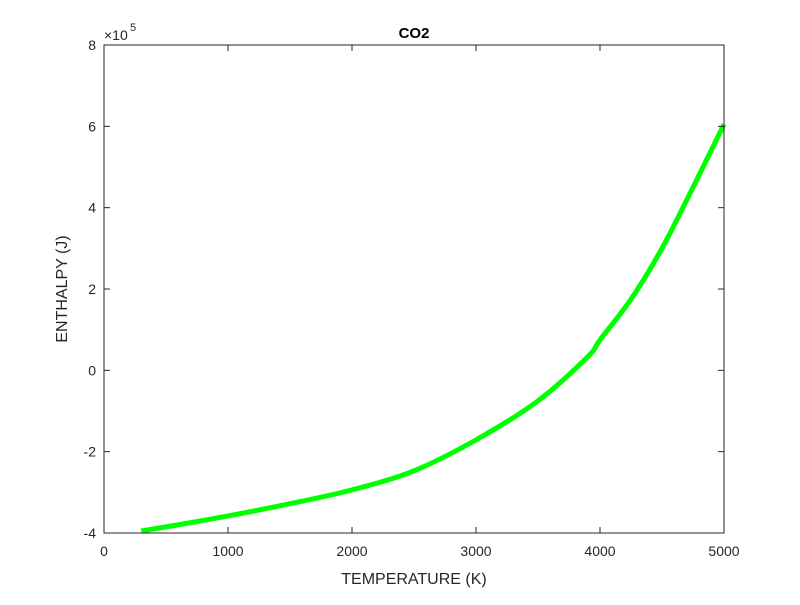  What do you see at coordinates (723, 551) in the screenshot?
I see `x-tick-label: 5000` at bounding box center [723, 551].